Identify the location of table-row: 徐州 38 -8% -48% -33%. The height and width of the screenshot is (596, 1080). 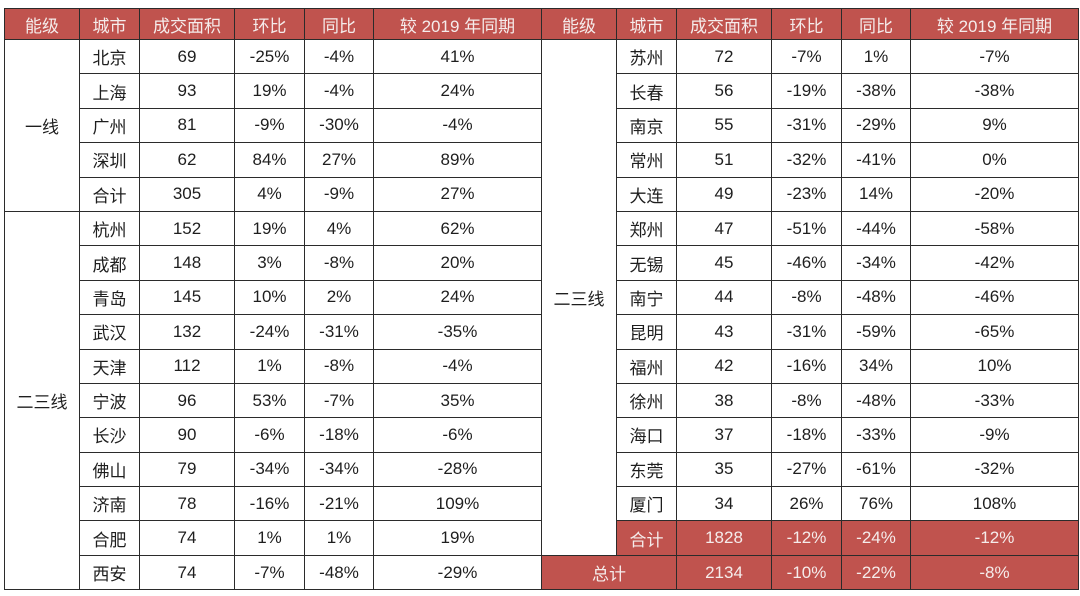
(810, 400).